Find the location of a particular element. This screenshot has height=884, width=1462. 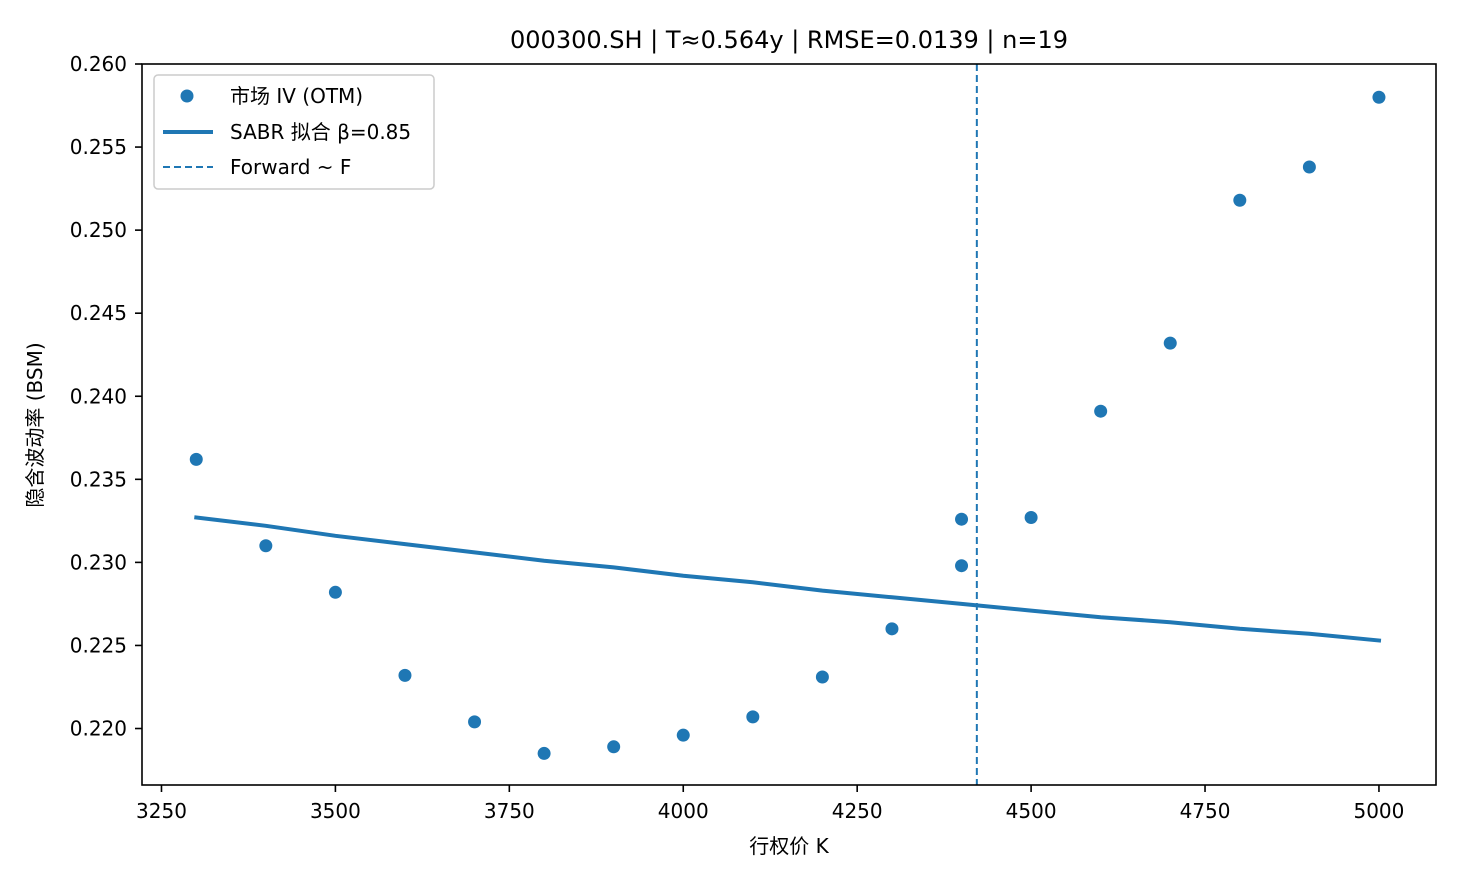

y-axis-label: 隐含波动率 (BSM) is located at coordinates (35, 424).